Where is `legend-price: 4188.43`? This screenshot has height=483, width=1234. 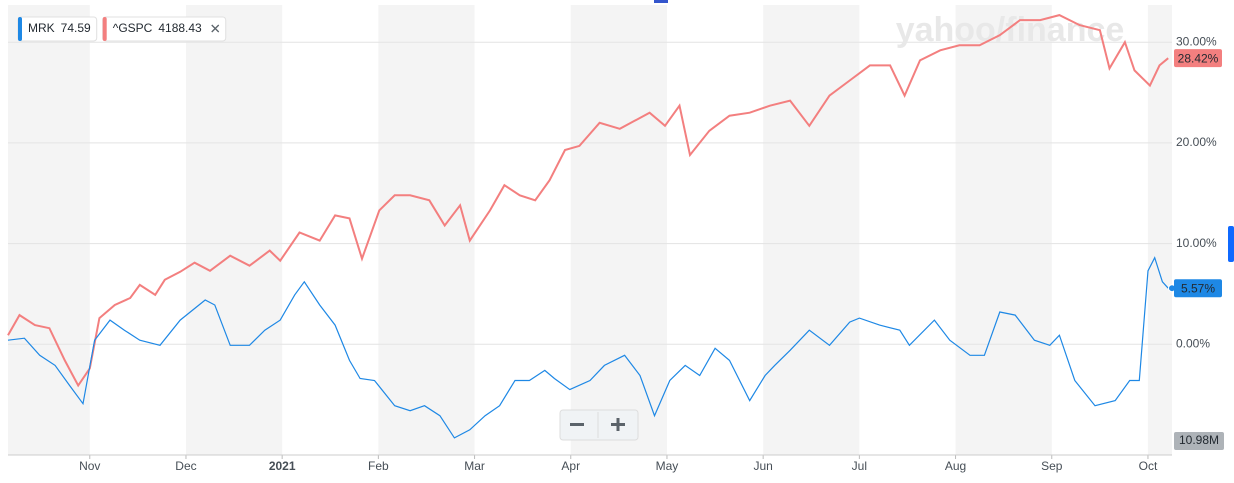 legend-price: 4188.43 is located at coordinates (180, 28).